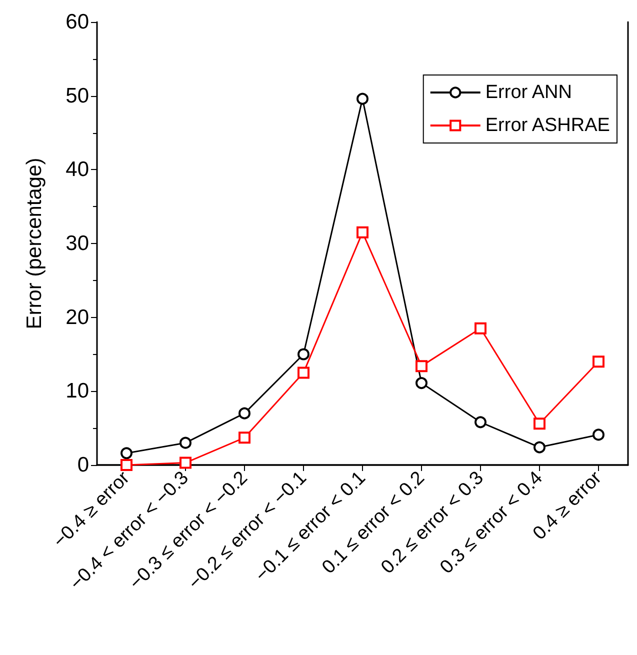  What do you see at coordinates (77, 96) in the screenshot?
I see `y-tick-label: 50` at bounding box center [77, 96].